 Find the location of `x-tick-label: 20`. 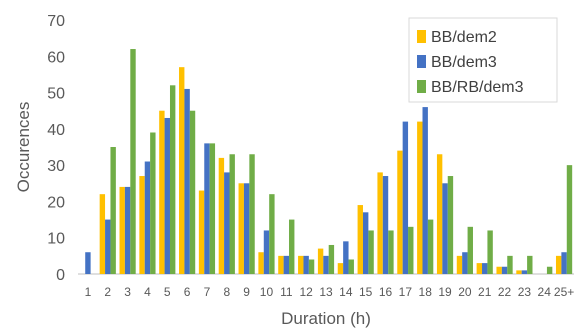

x-tick-label: 20 is located at coordinates (465, 292).